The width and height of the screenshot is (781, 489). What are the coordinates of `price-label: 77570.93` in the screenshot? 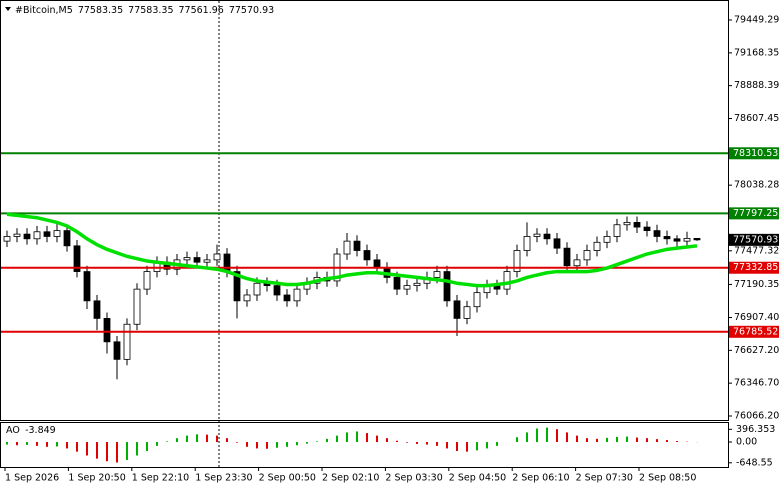 It's located at (755, 239).